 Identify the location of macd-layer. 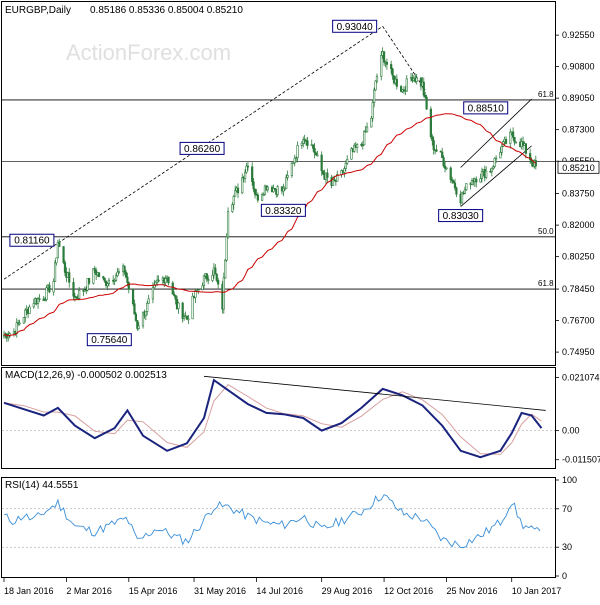
(278, 417).